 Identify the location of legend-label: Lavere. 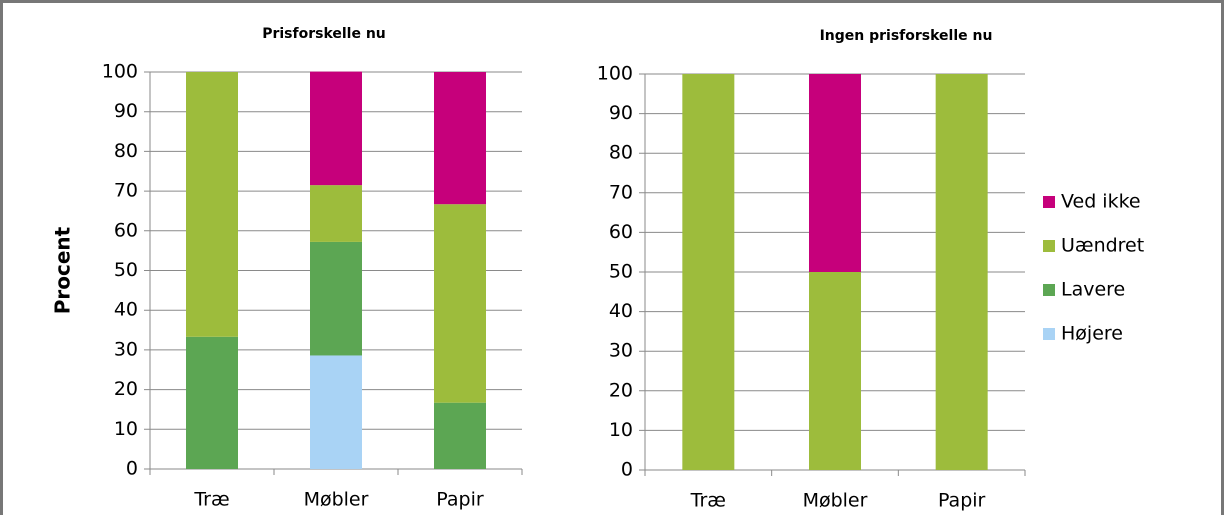
(1093, 290).